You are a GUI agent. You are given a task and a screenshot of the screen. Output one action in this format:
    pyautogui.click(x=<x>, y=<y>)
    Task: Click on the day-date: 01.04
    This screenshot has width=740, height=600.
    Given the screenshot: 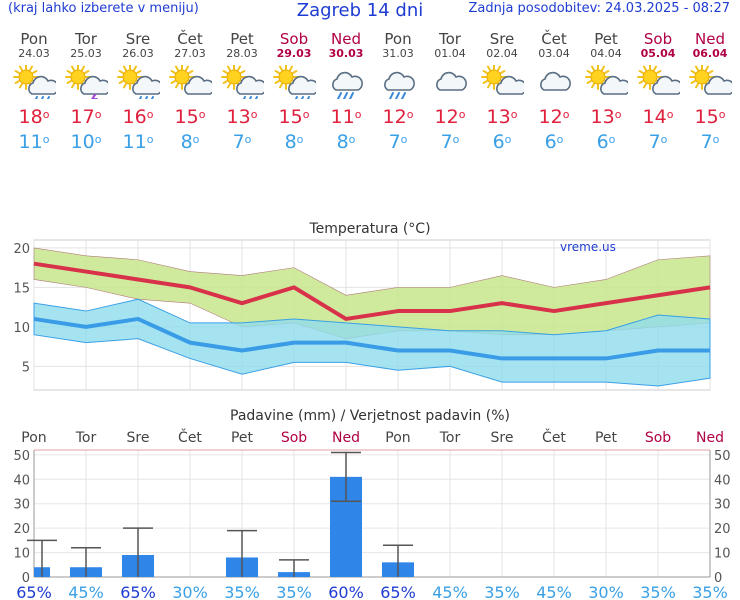 What is the action you would take?
    pyautogui.click(x=450, y=53)
    